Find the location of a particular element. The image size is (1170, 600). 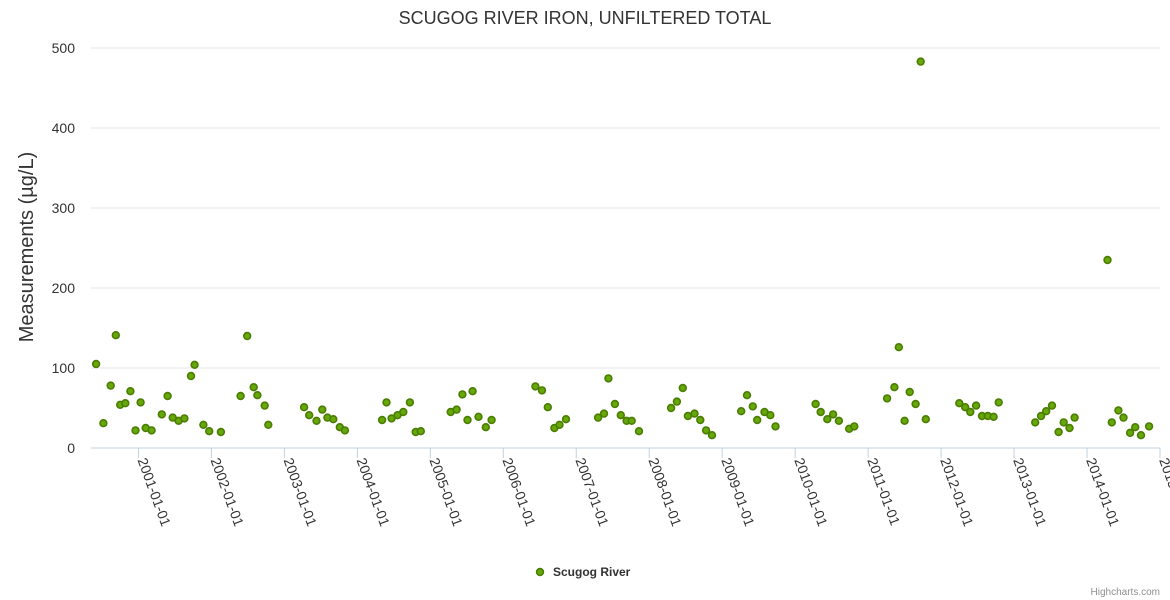

legend: Scugog River is located at coordinates (583, 572).